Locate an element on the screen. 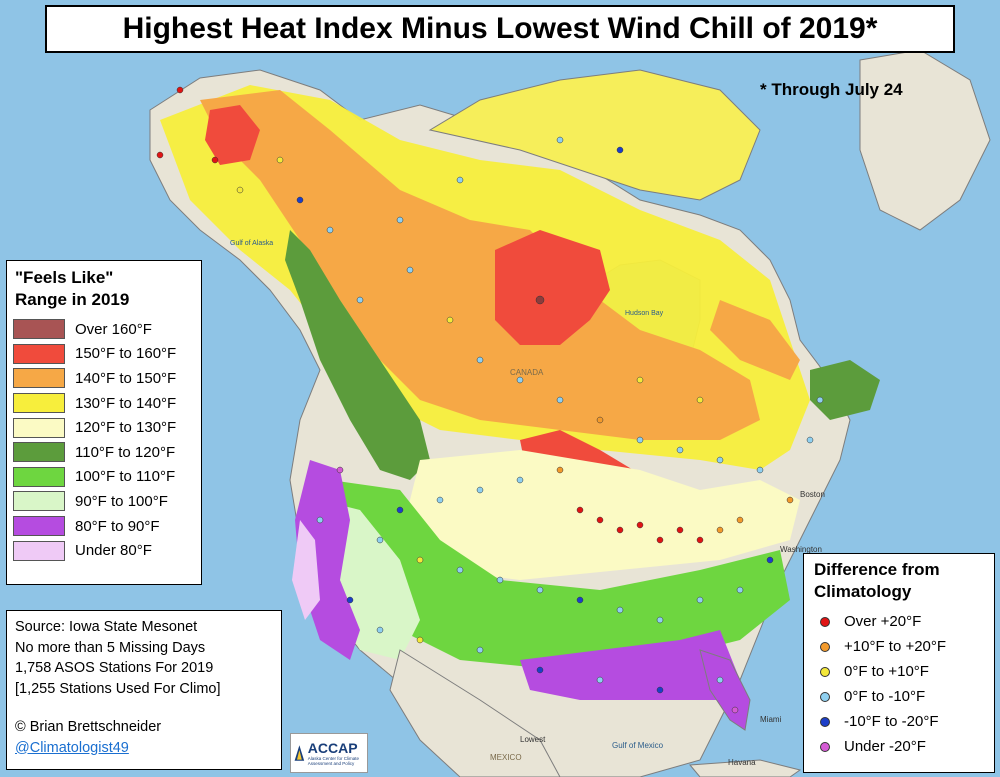  legend-item: 140°F to 150°F is located at coordinates (104, 378).